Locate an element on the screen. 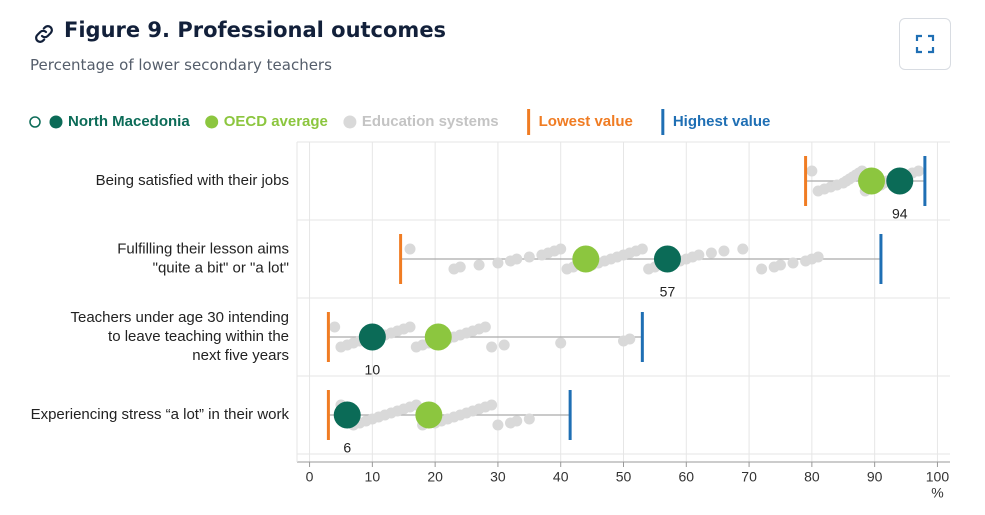  legend-label: Highest value is located at coordinates (722, 121).